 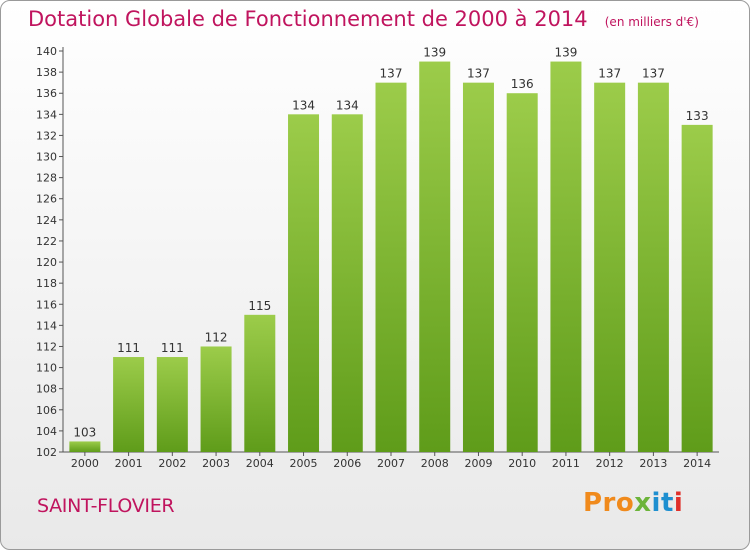 What do you see at coordinates (260, 463) in the screenshot?
I see `x-tick-label: 2004` at bounding box center [260, 463].